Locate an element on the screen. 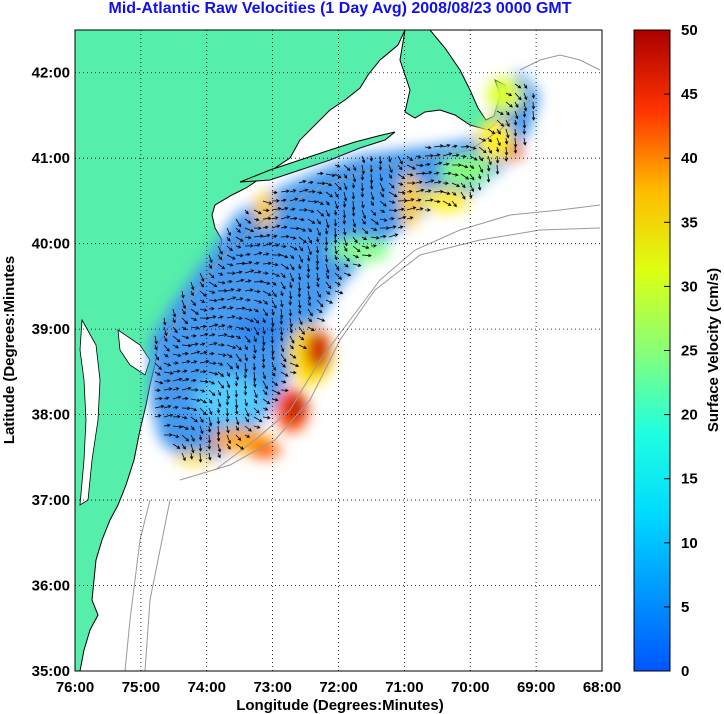 This screenshot has width=724, height=714. y-tick-label: 40:00 is located at coordinates (51, 244).